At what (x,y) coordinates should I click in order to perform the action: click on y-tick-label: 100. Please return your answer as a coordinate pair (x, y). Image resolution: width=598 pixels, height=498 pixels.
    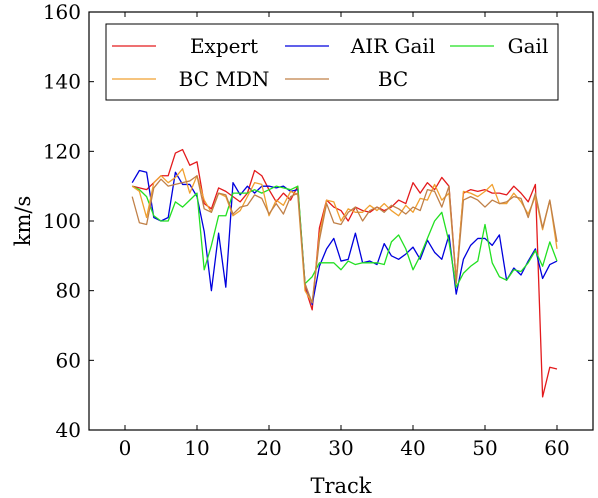
    Looking at the image, I should click on (62, 221).